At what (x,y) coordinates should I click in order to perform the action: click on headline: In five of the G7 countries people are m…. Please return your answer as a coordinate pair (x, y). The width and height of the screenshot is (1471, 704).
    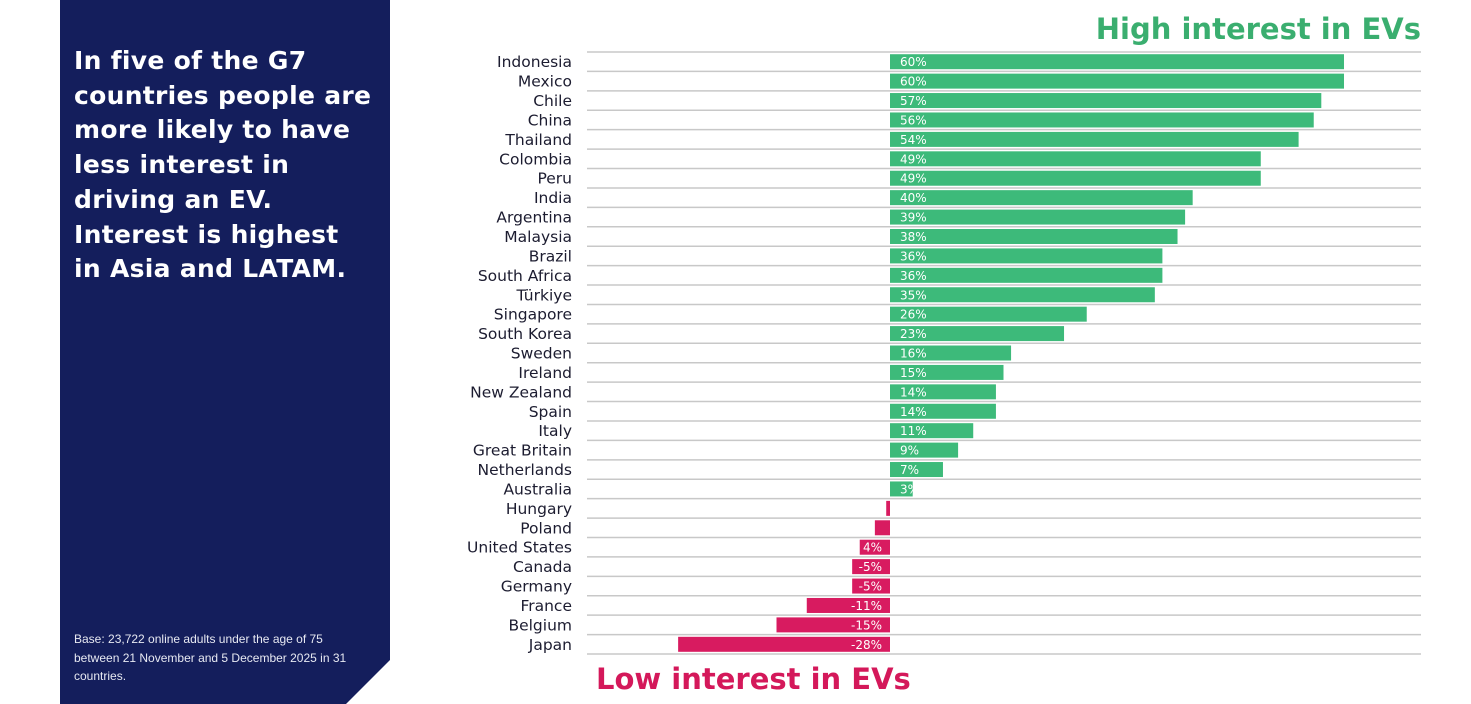
    Looking at the image, I should click on (223, 165).